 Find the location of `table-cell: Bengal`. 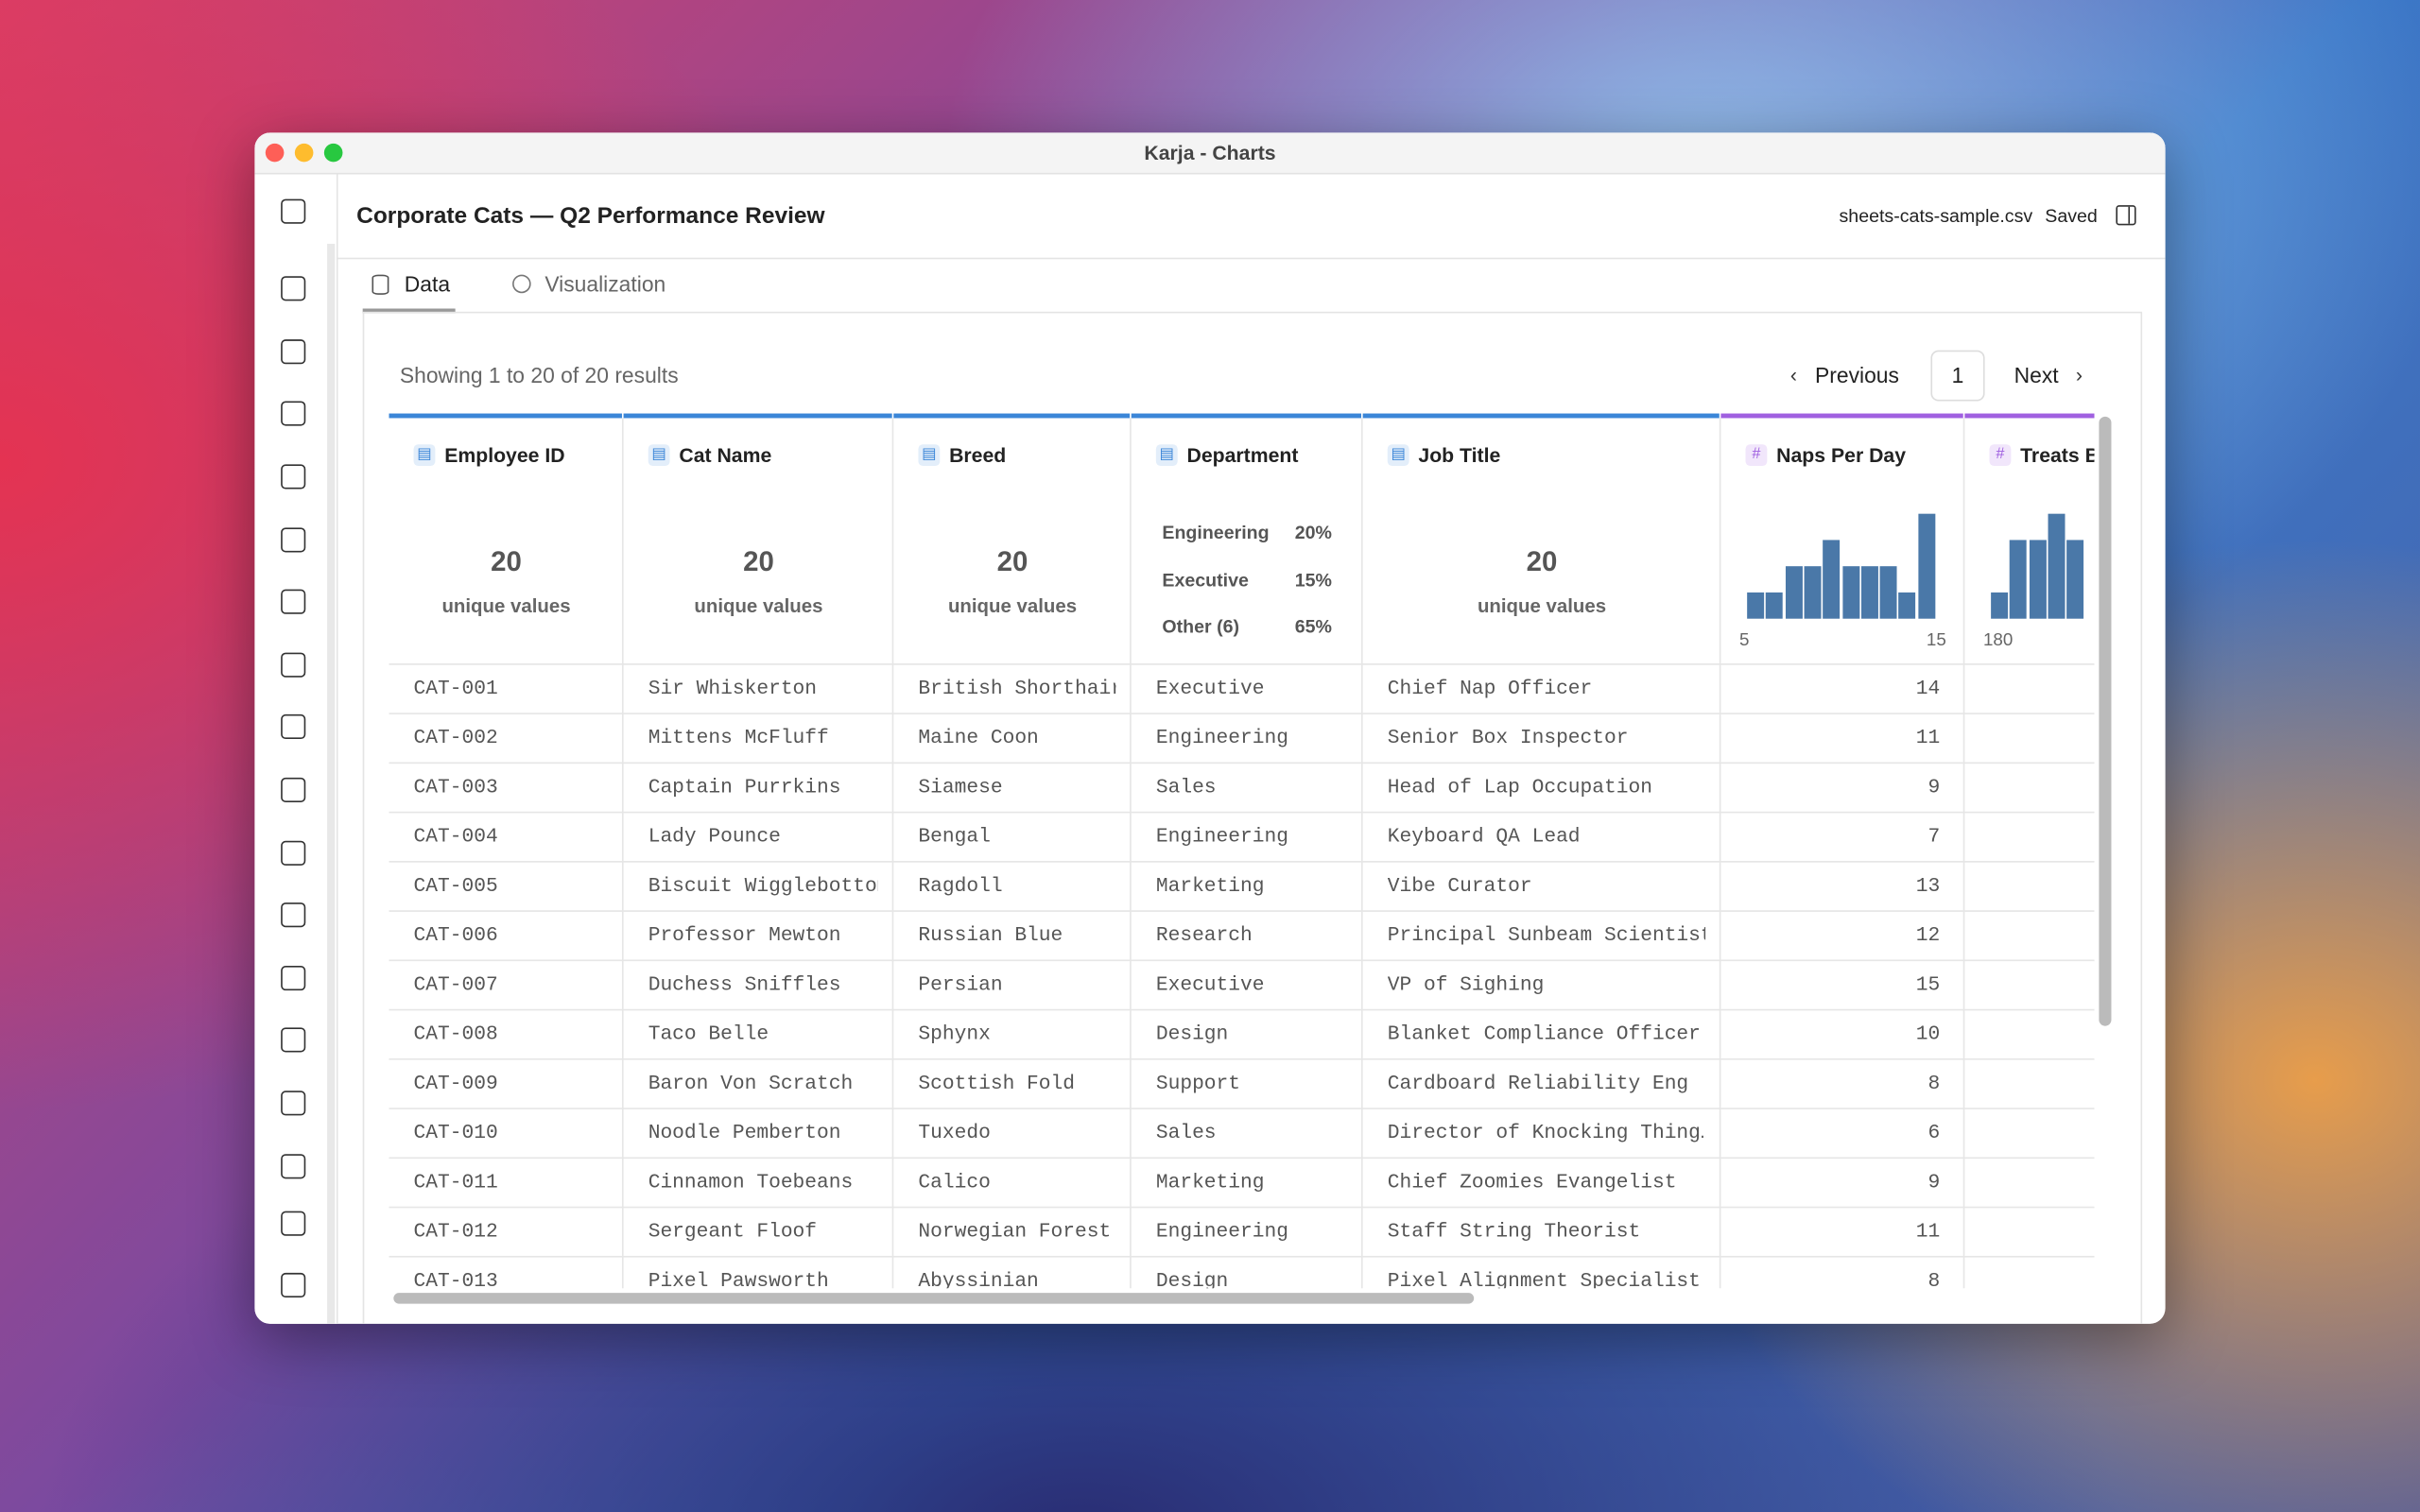

table-cell: Bengal is located at coordinates (954, 836).